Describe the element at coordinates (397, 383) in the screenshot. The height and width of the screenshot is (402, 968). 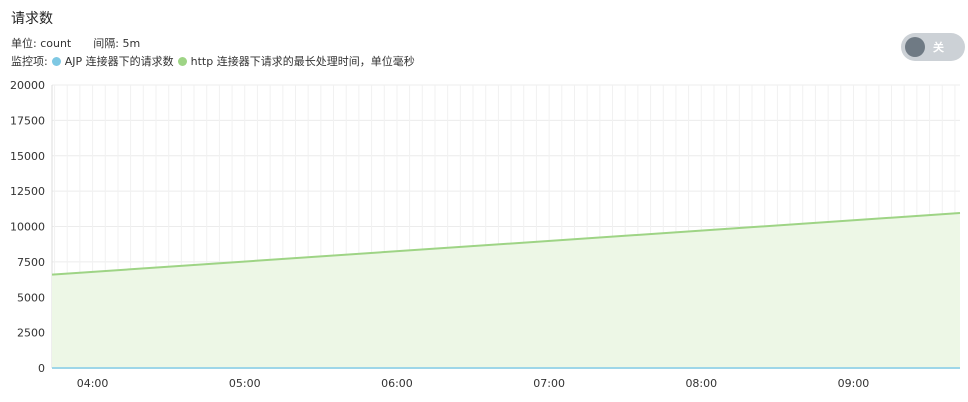
I see `x-tick-label: 06:00` at that location.